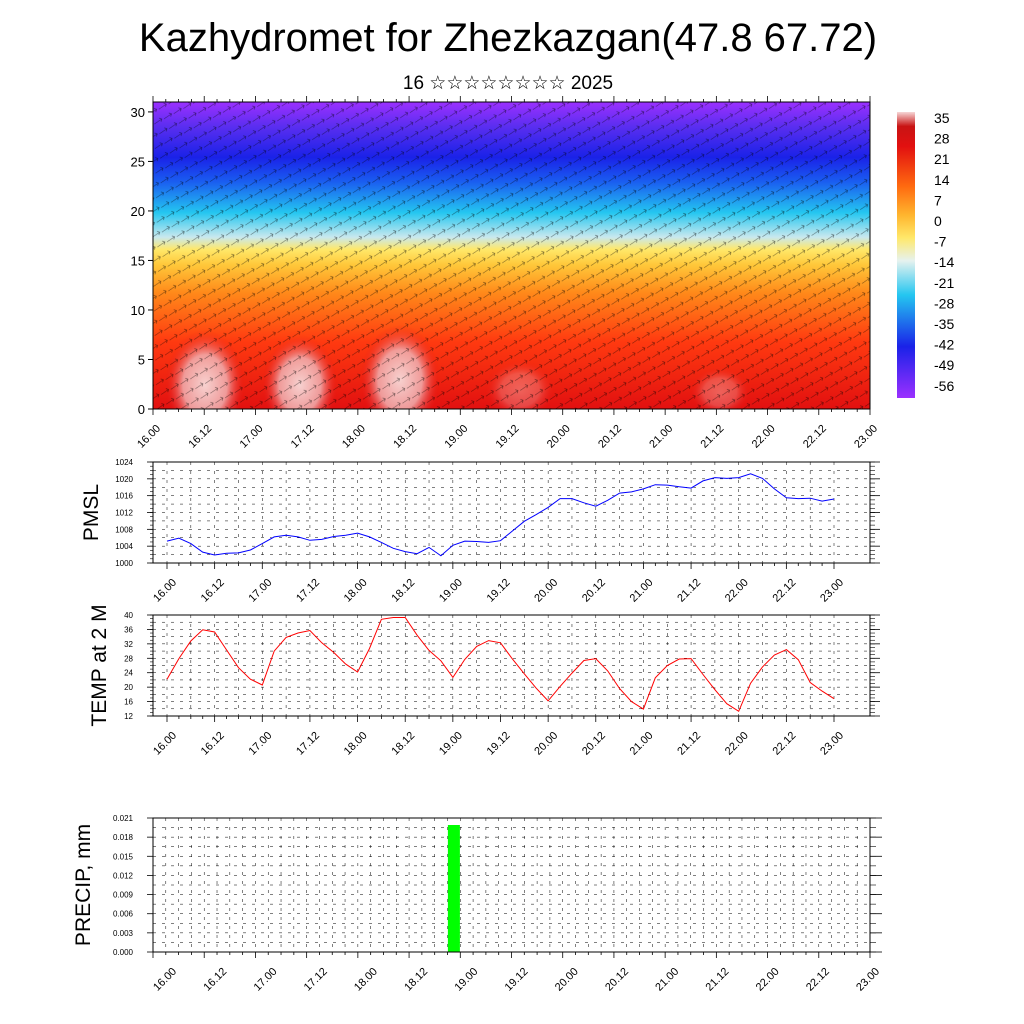 The width and height of the screenshot is (1024, 1024). I want to click on y-tick-label: 1024, so click(124, 462).